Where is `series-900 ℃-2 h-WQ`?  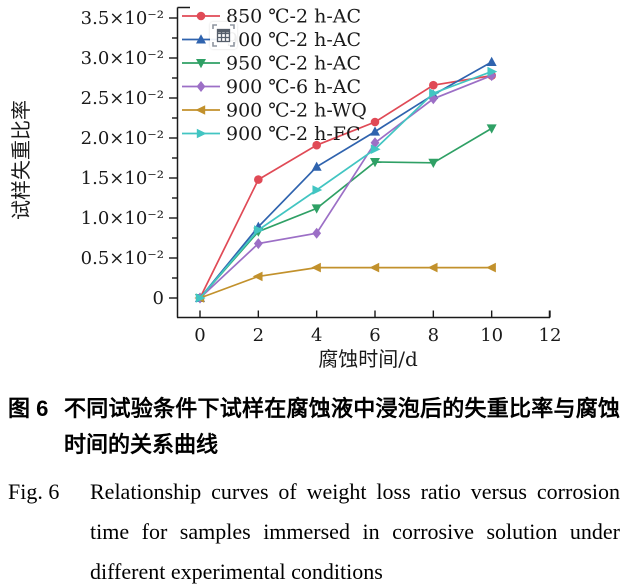
series-900 ℃-2 h-WQ is located at coordinates (345, 282).